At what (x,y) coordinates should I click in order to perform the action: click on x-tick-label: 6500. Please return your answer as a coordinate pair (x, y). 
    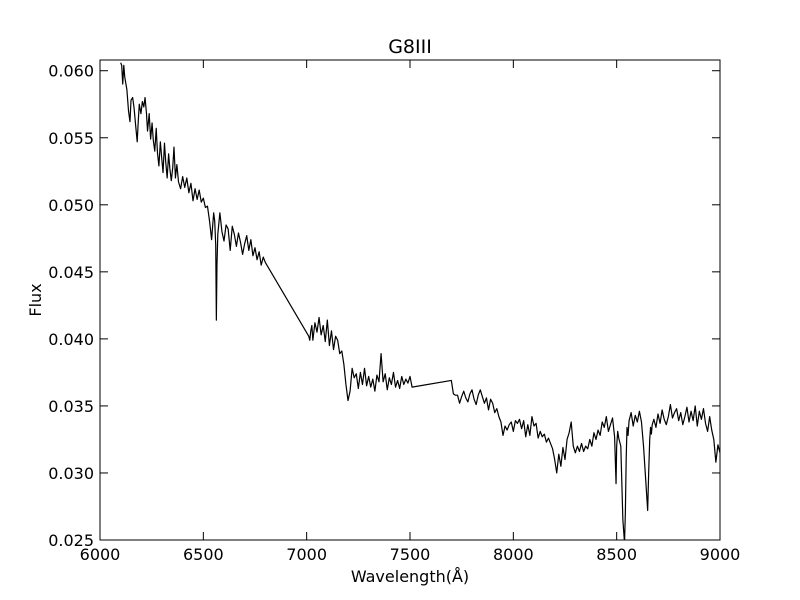
    Looking at the image, I should click on (203, 554).